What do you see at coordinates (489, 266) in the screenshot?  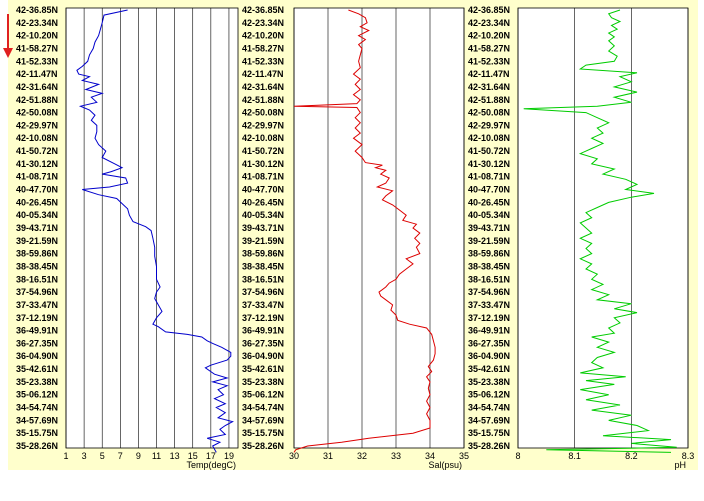 I see `lat-label: 38-38.45N` at bounding box center [489, 266].